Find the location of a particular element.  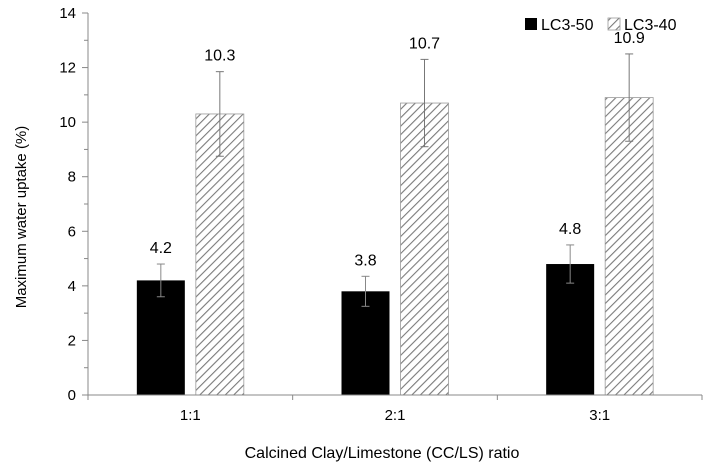

y-axis-title: Maximum water uptake (%) is located at coordinates (21, 217).